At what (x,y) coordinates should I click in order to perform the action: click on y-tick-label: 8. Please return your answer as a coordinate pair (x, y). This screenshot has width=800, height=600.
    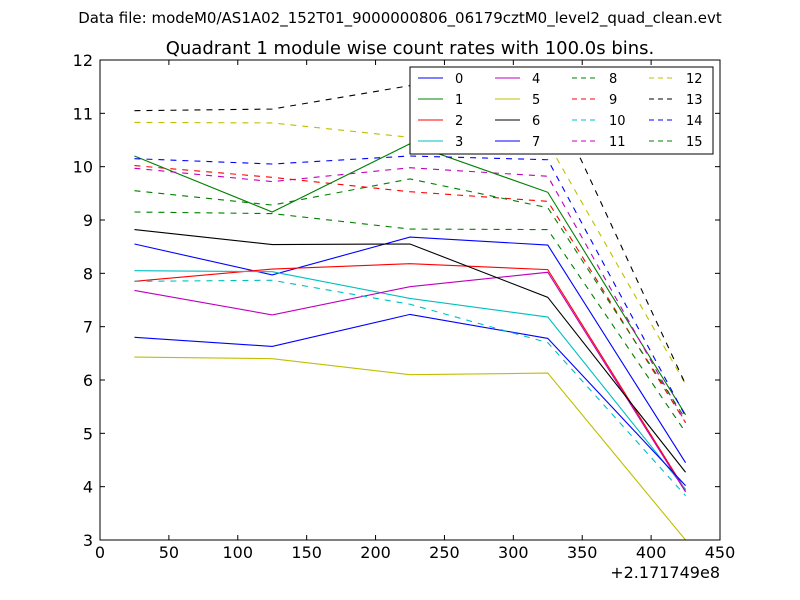
    Looking at the image, I should click on (88, 273).